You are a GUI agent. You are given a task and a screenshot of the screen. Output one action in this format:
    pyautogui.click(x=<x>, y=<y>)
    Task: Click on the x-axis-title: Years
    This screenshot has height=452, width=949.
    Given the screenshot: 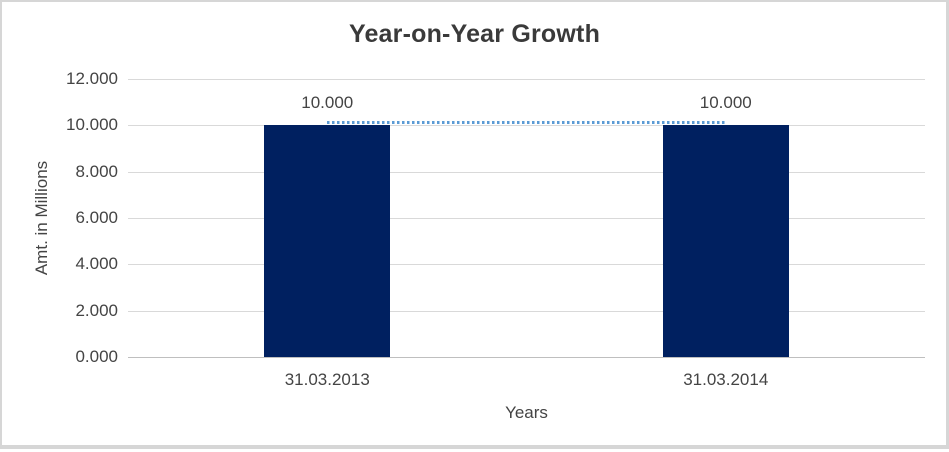 What is the action you would take?
    pyautogui.click(x=526, y=412)
    